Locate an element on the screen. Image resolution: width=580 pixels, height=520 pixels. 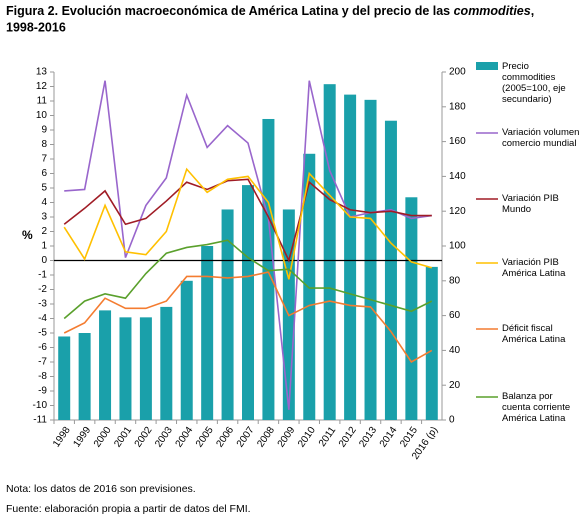
x-tick-label: 2004 is located at coordinates (185, 437).